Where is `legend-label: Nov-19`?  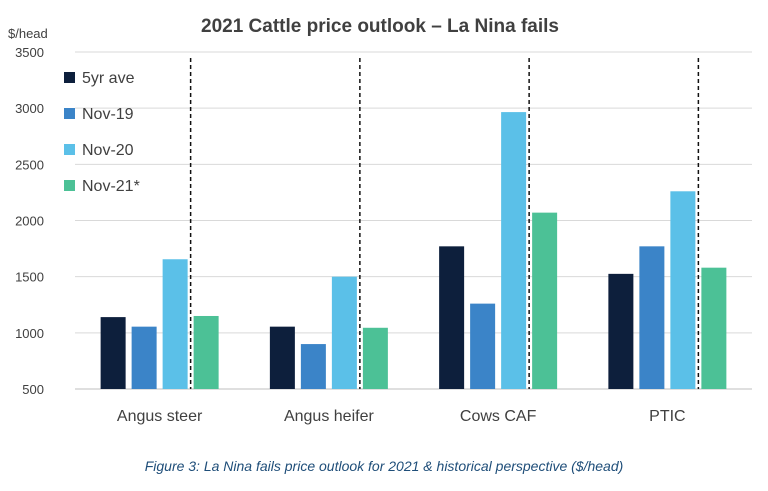
legend-label: Nov-19 is located at coordinates (108, 114).